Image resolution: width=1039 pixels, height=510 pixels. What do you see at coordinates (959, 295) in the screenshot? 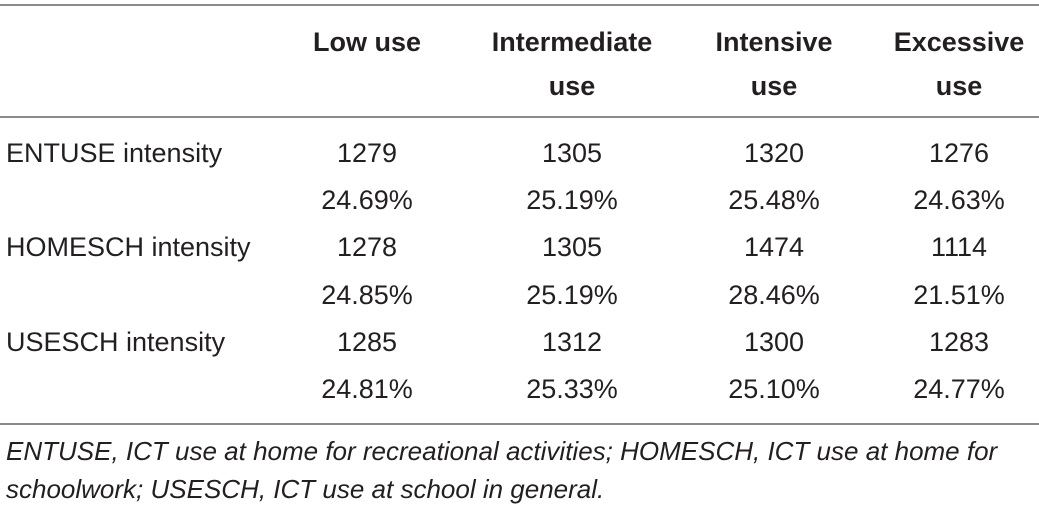
I see `table-cell: 21.51%` at bounding box center [959, 295].